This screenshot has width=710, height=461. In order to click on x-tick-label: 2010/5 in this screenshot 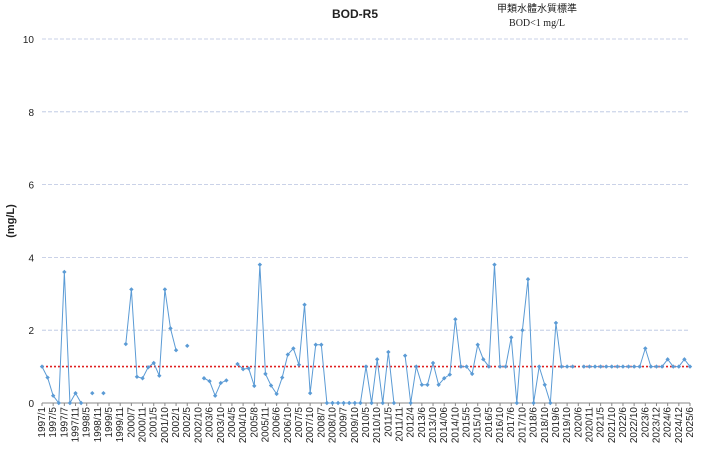, I will do `click(366, 422)`.